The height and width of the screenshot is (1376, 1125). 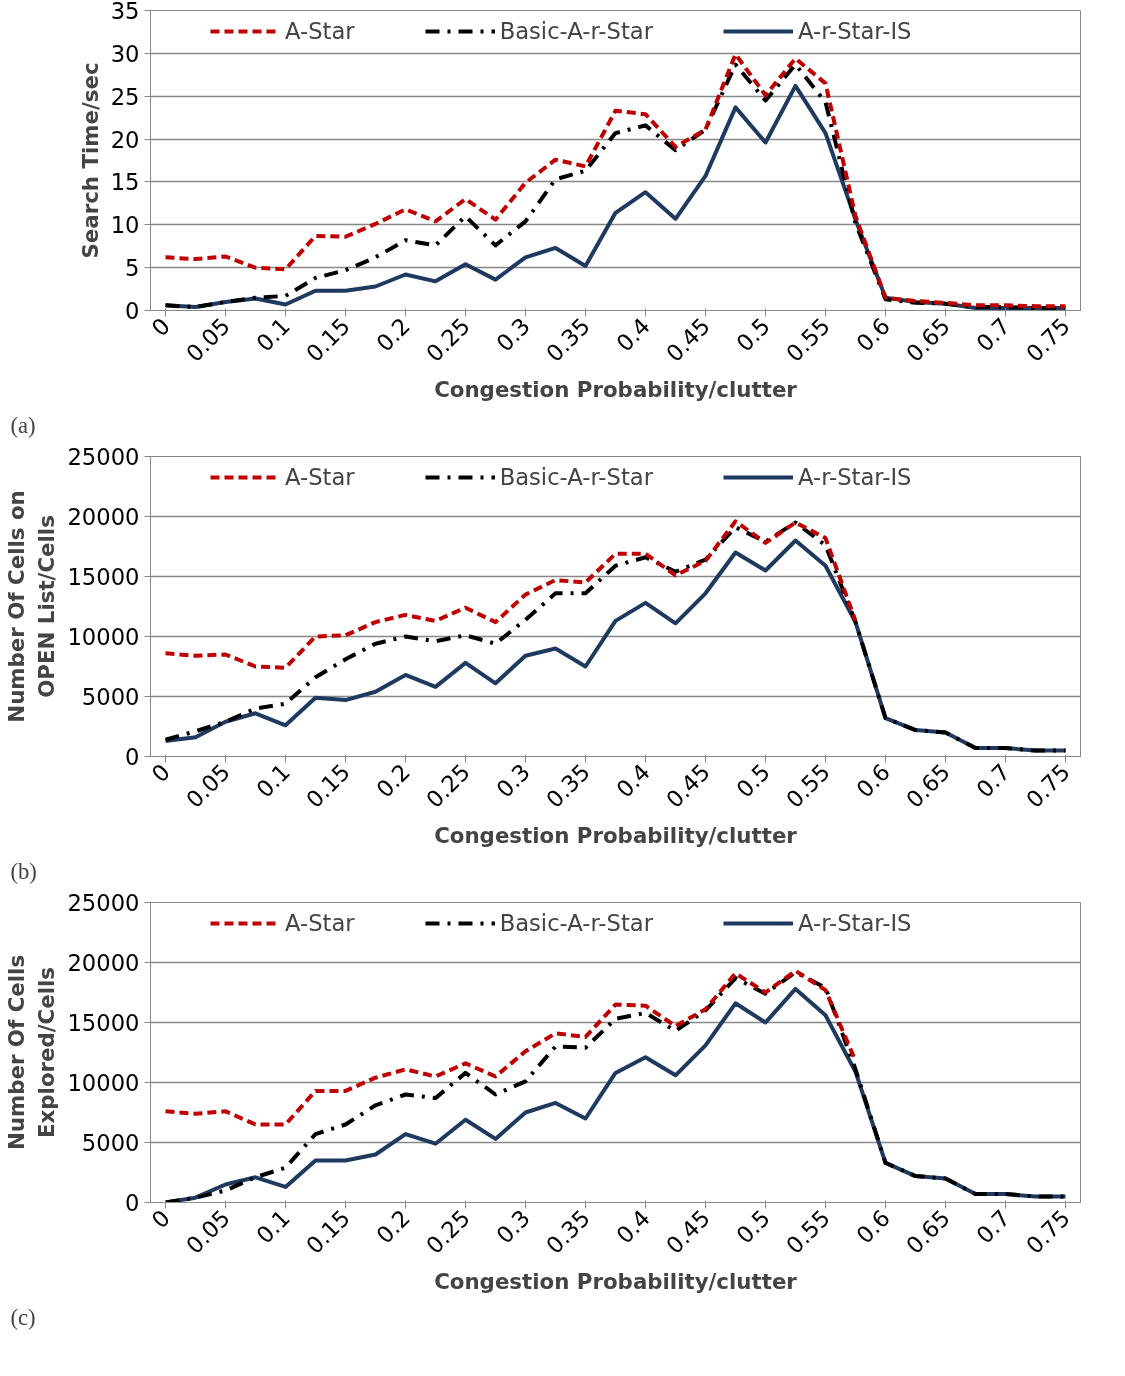 I want to click on y-tick-label: 5, so click(x=132, y=268).